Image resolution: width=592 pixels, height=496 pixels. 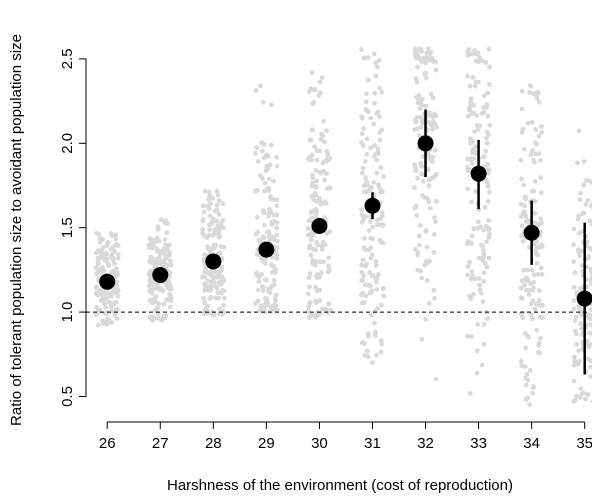 What do you see at coordinates (478, 443) in the screenshot?
I see `x-tick-label: 33` at bounding box center [478, 443].